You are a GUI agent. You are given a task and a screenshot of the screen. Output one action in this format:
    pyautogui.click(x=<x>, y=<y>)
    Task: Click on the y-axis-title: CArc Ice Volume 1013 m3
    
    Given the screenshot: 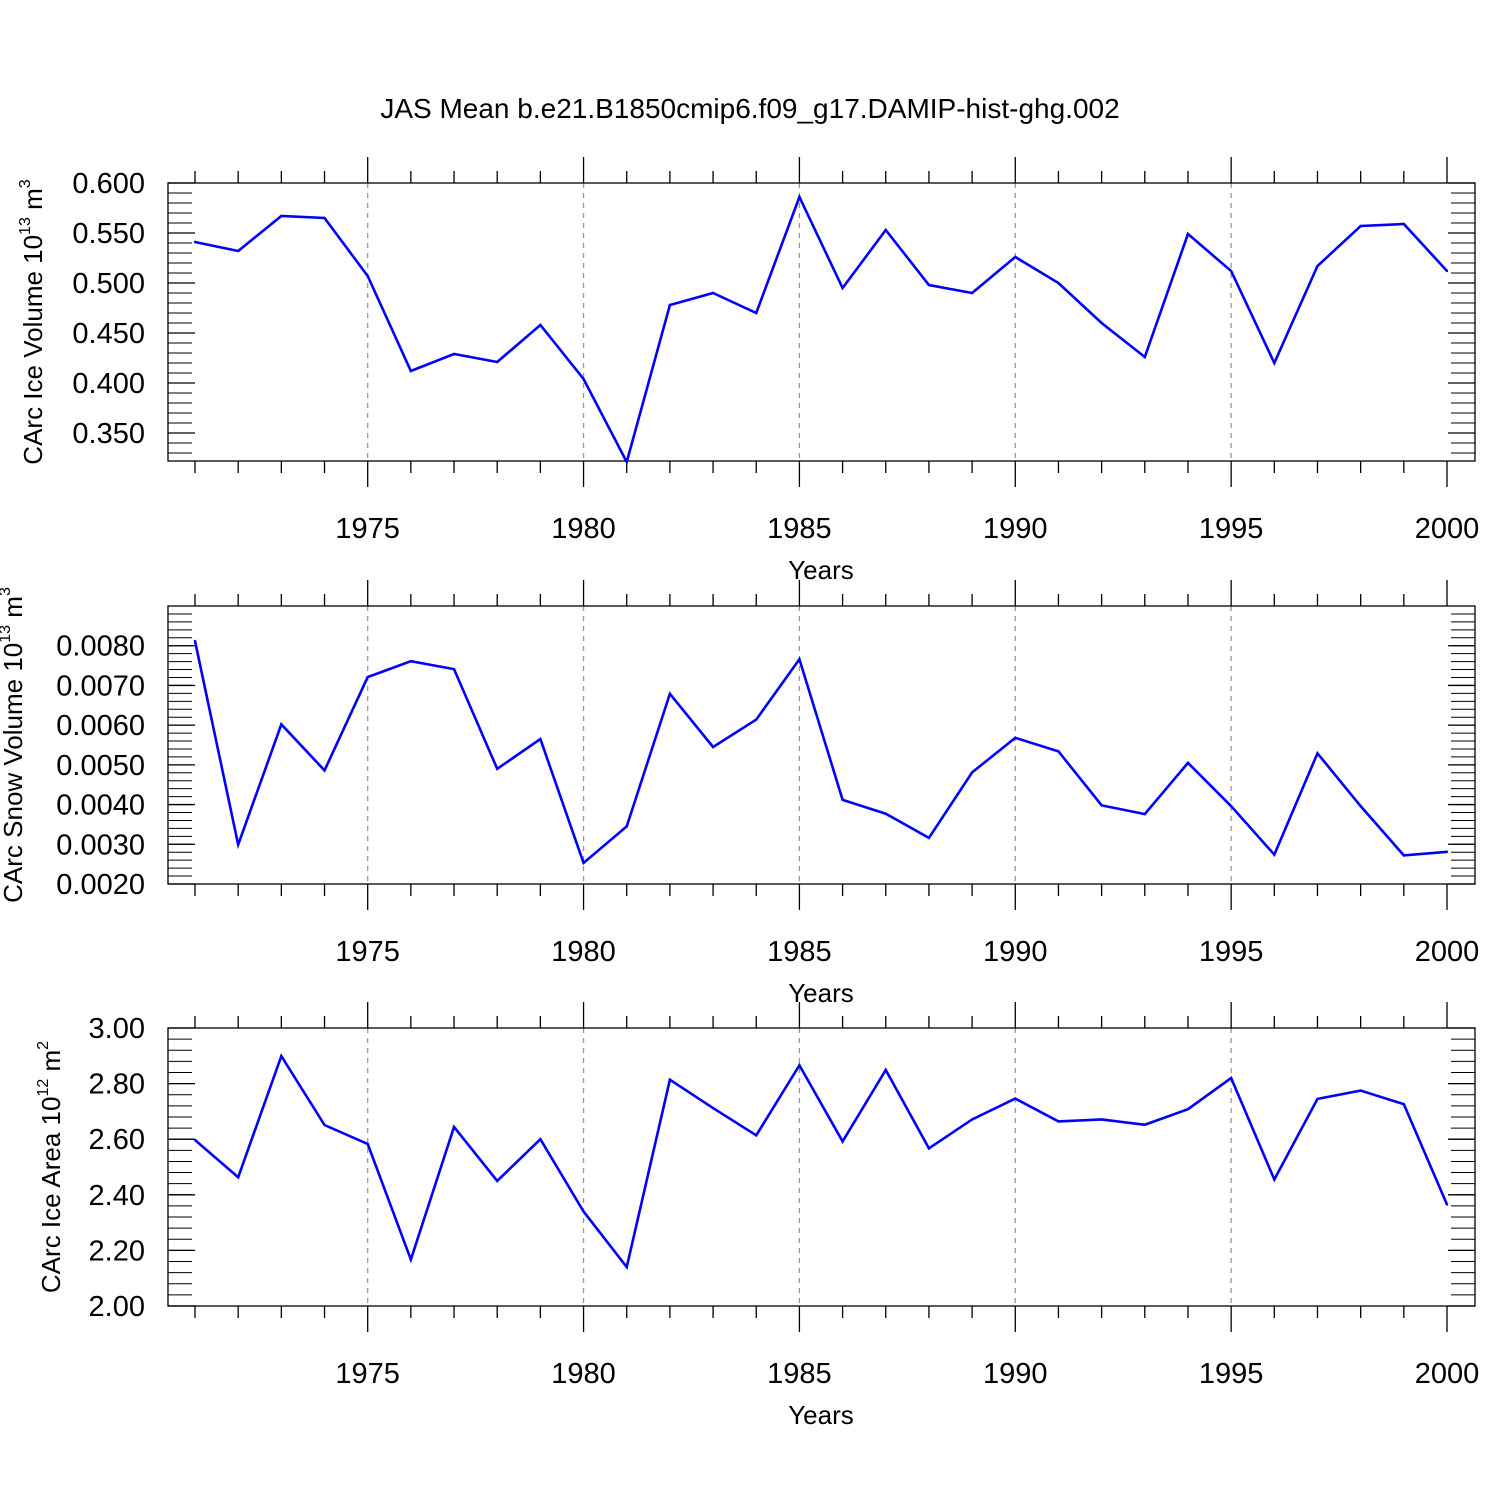 What is the action you would take?
    pyautogui.click(x=32, y=321)
    